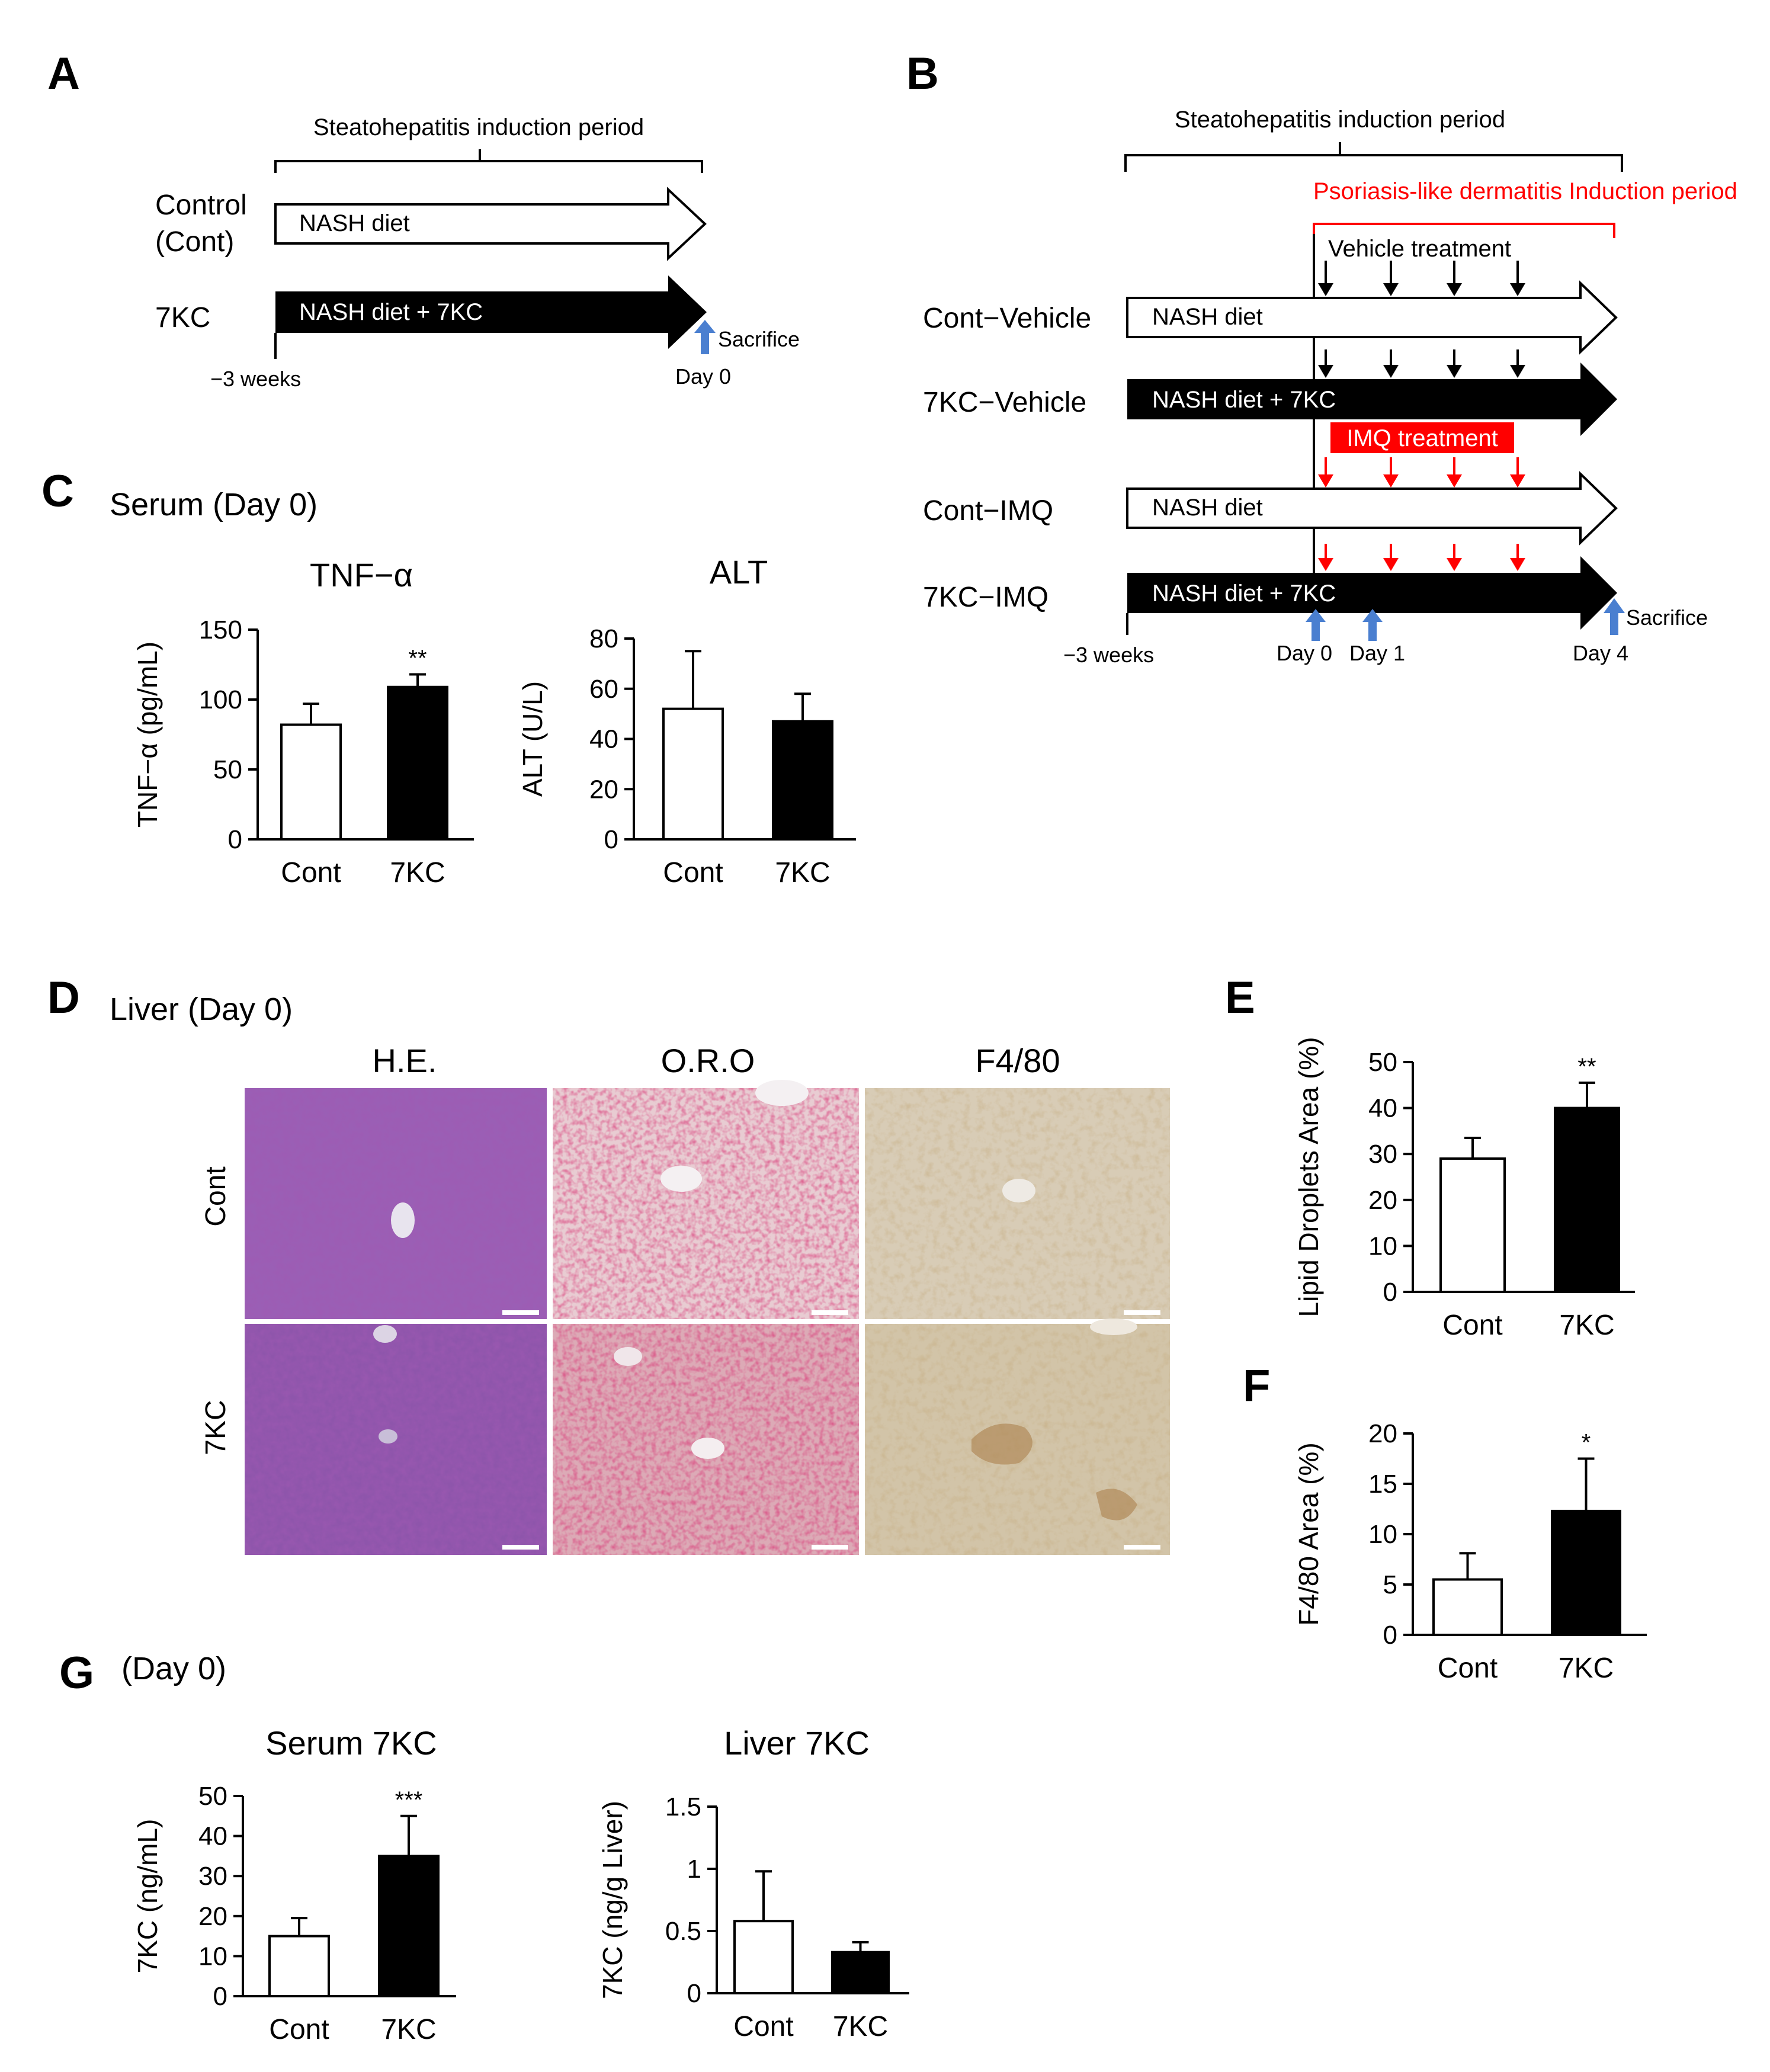  What do you see at coordinates (417, 659) in the screenshot?
I see `significance-marker: **` at bounding box center [417, 659].